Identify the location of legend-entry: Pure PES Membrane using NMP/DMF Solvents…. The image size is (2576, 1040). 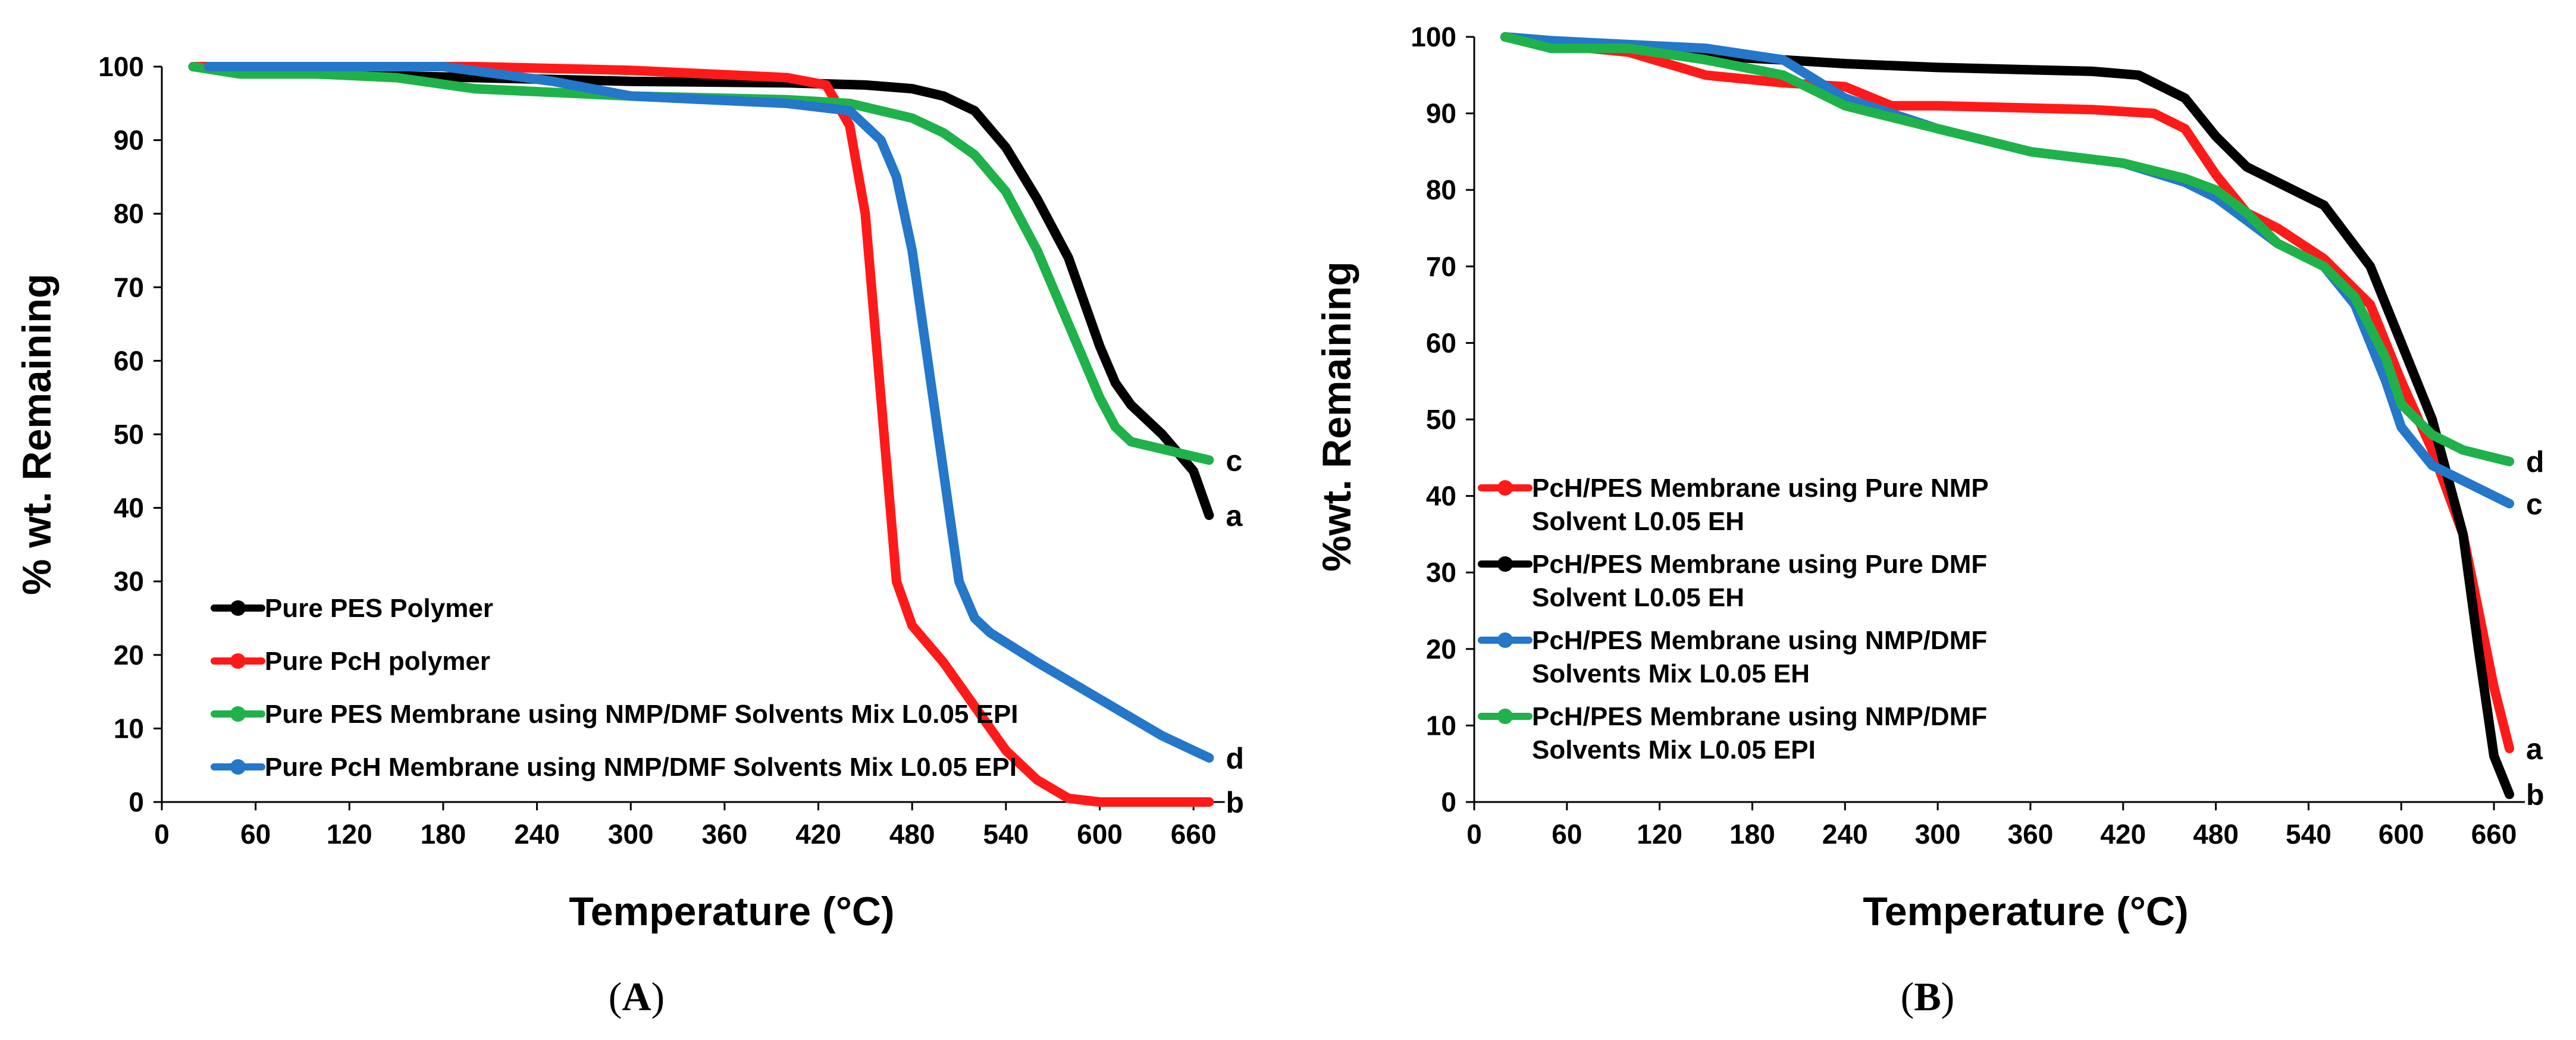
(642, 714).